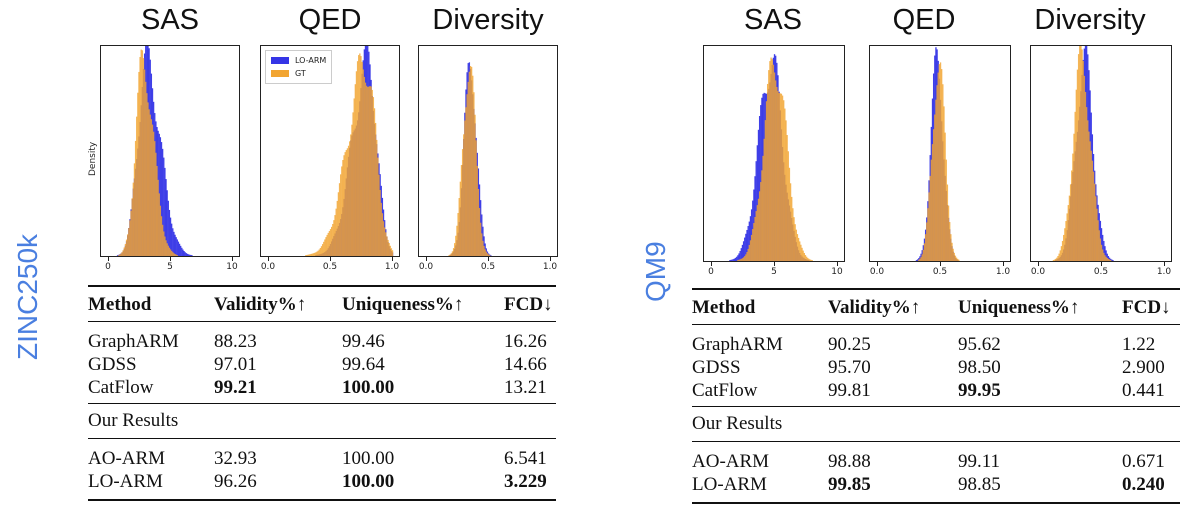  I want to click on cell-method: AO-ARM, so click(731, 461).